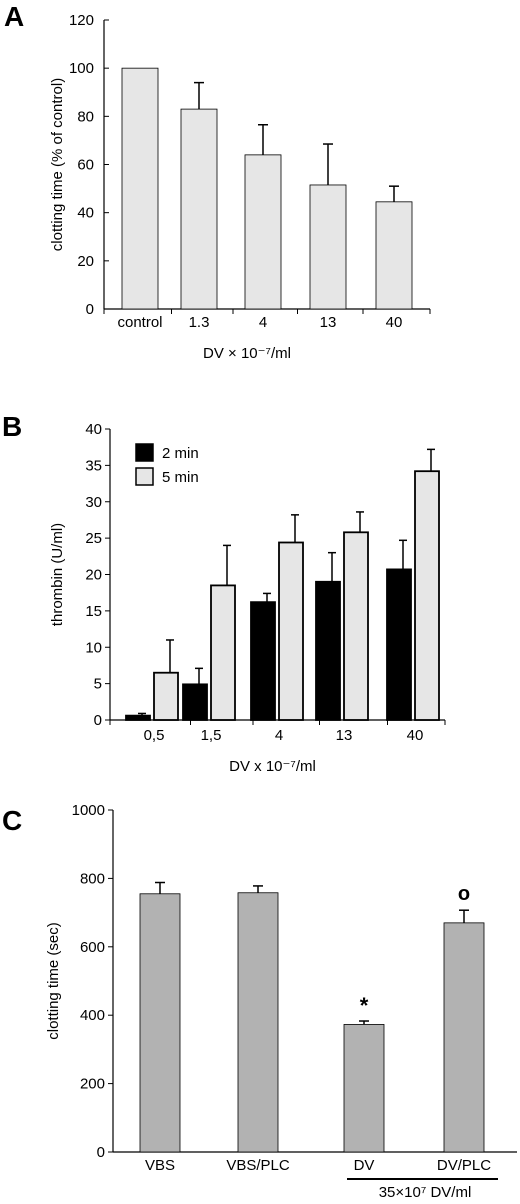  I want to click on y-axis-title: clotting time (% of control), so click(57, 164).